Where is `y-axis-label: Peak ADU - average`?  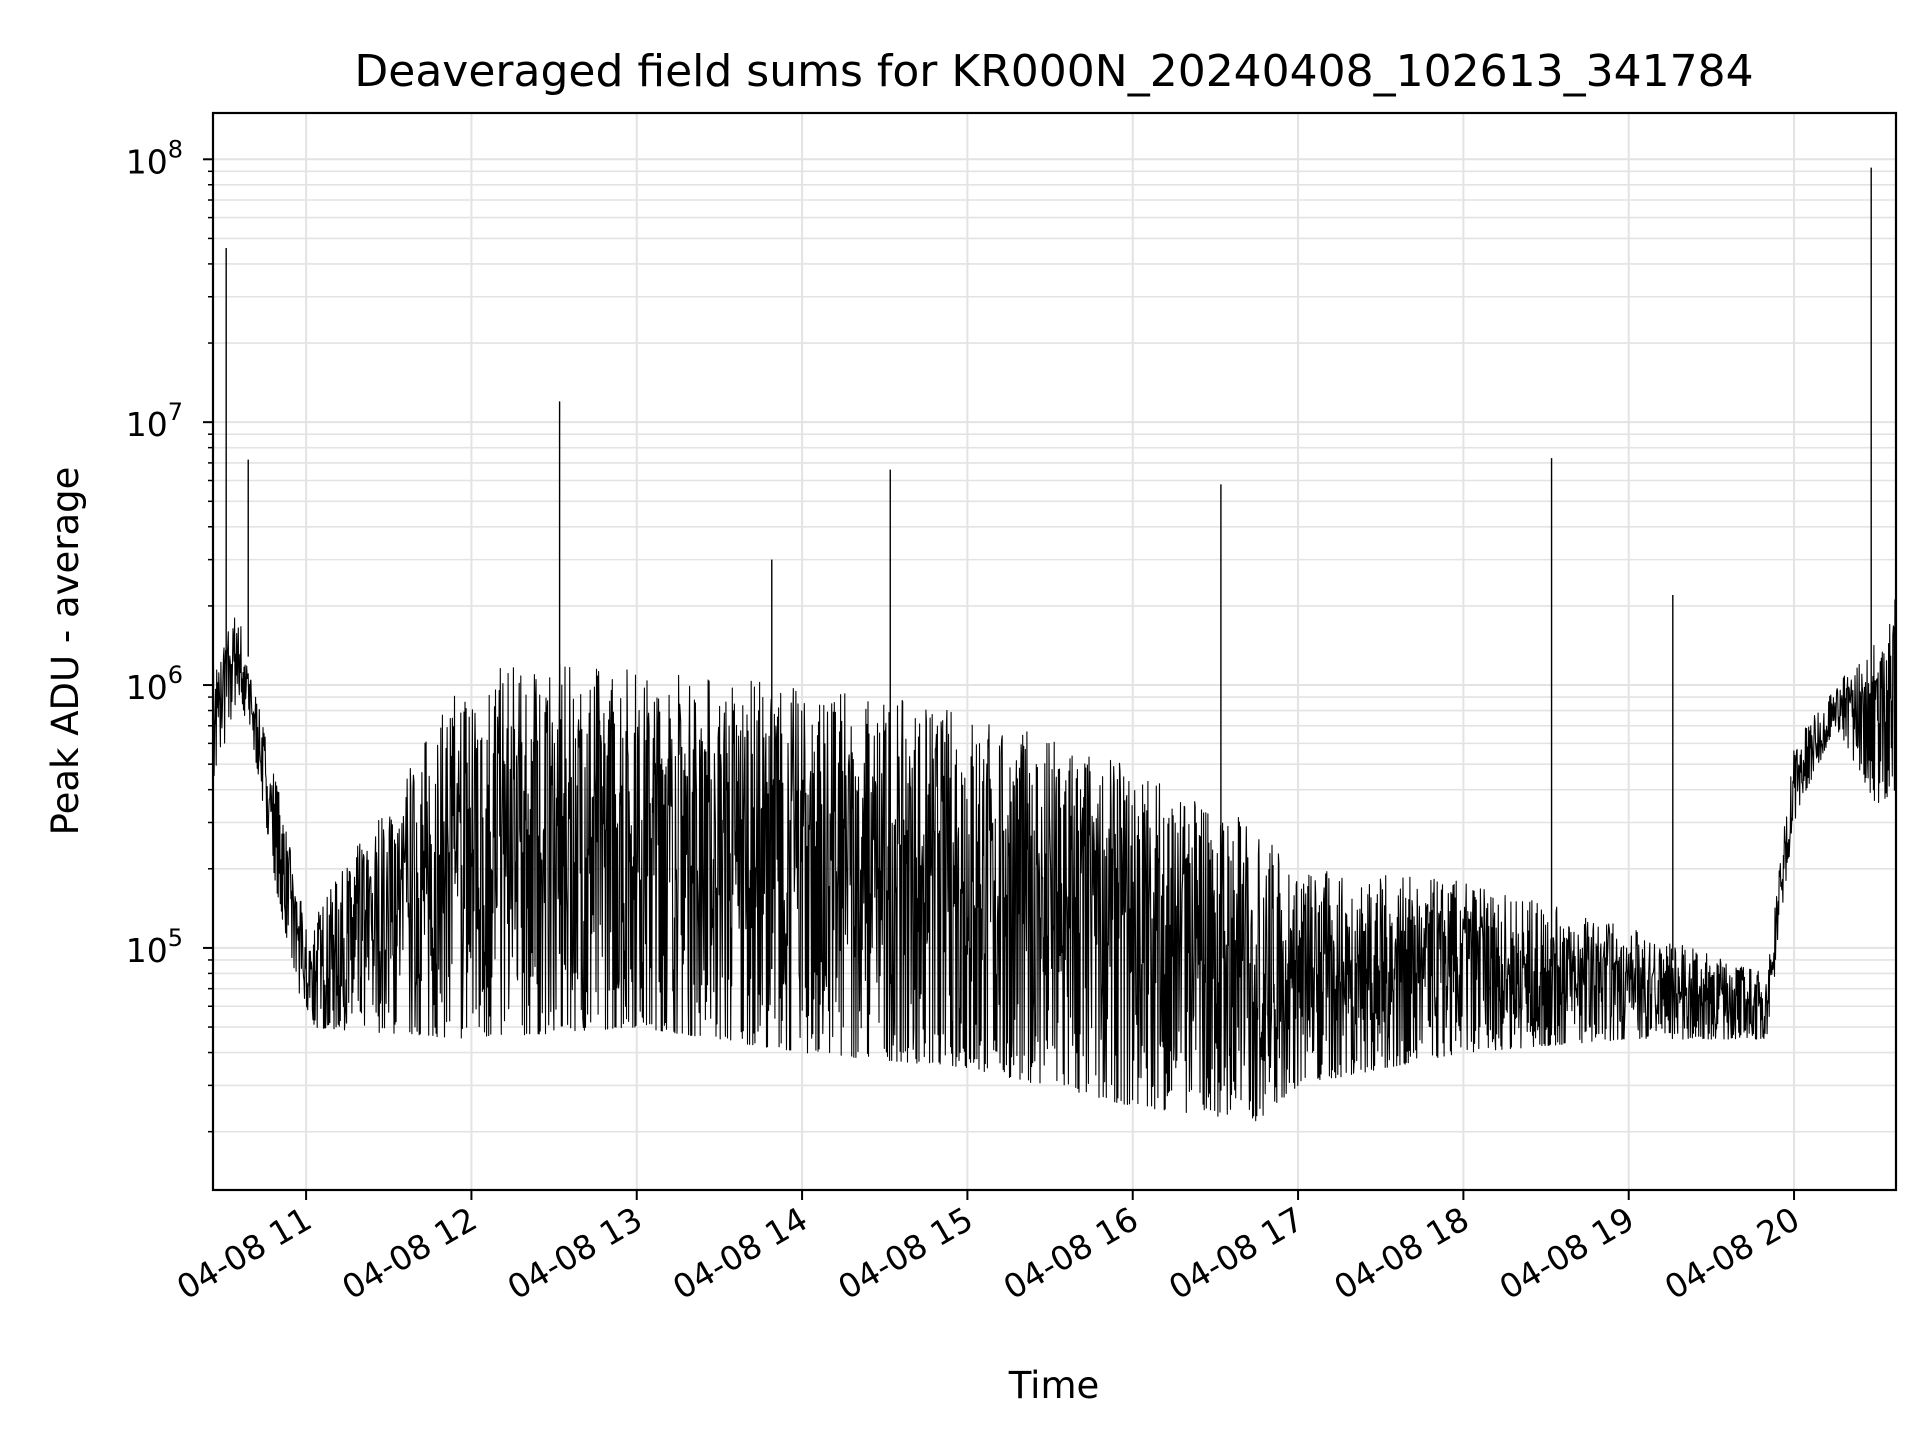 y-axis-label: Peak ADU - average is located at coordinates (65, 651).